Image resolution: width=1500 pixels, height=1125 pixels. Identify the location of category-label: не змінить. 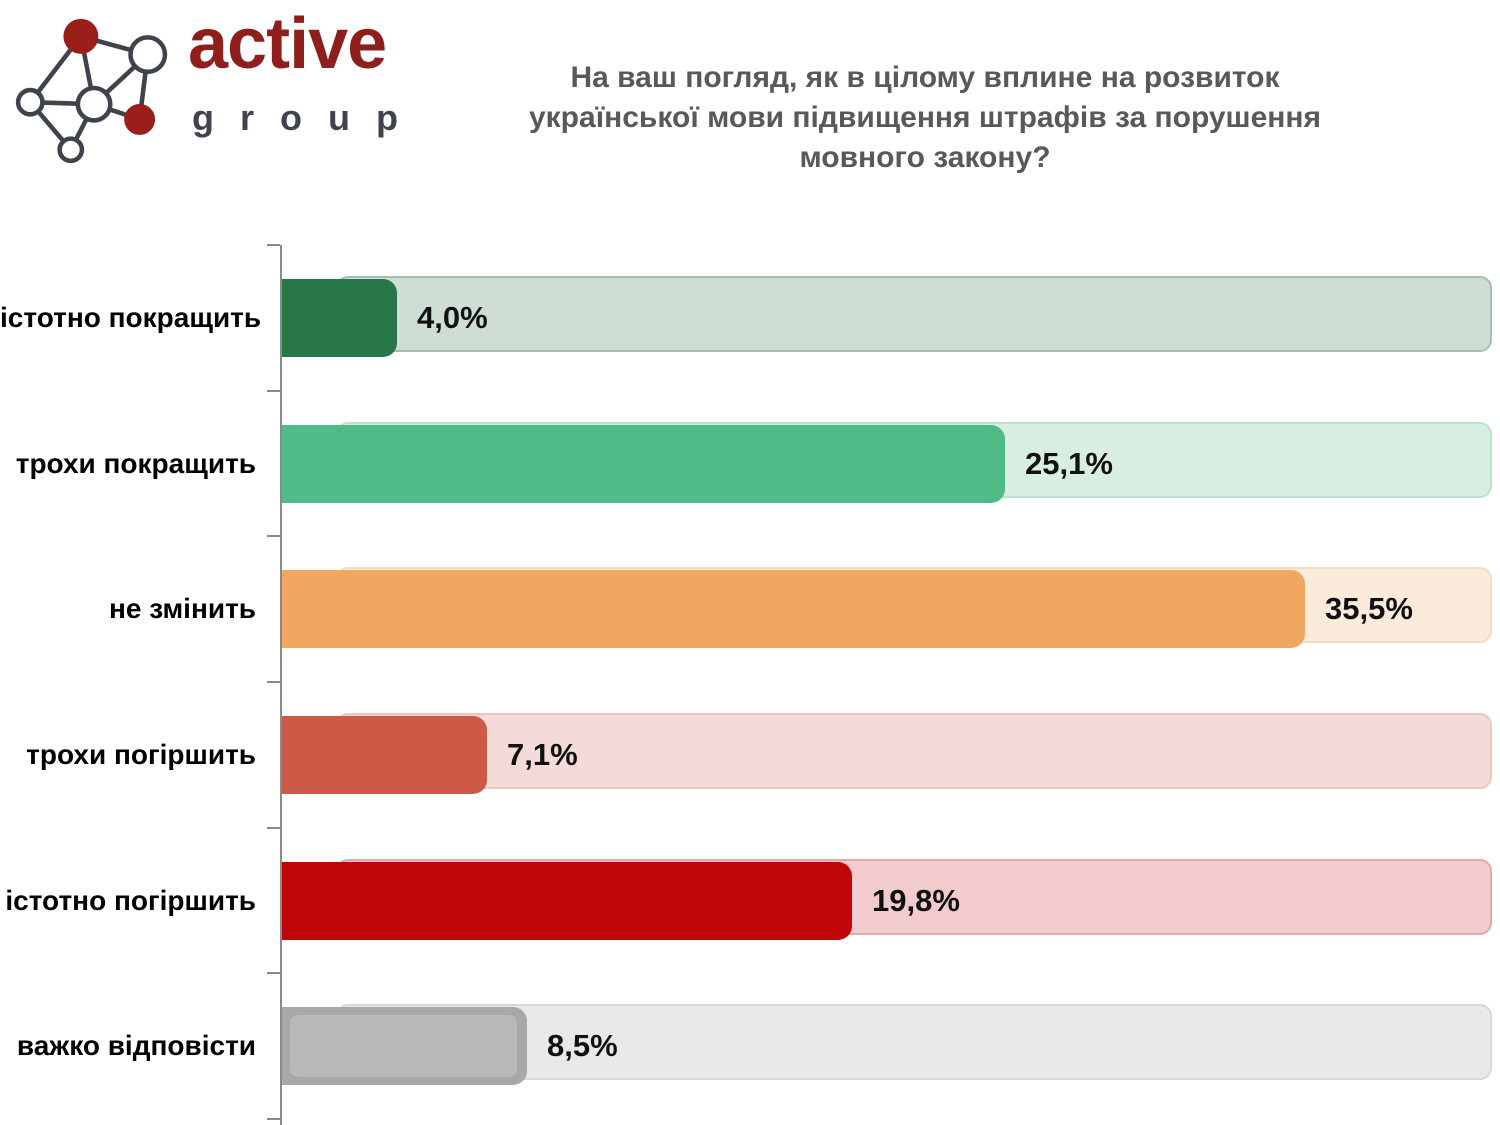
(182, 609).